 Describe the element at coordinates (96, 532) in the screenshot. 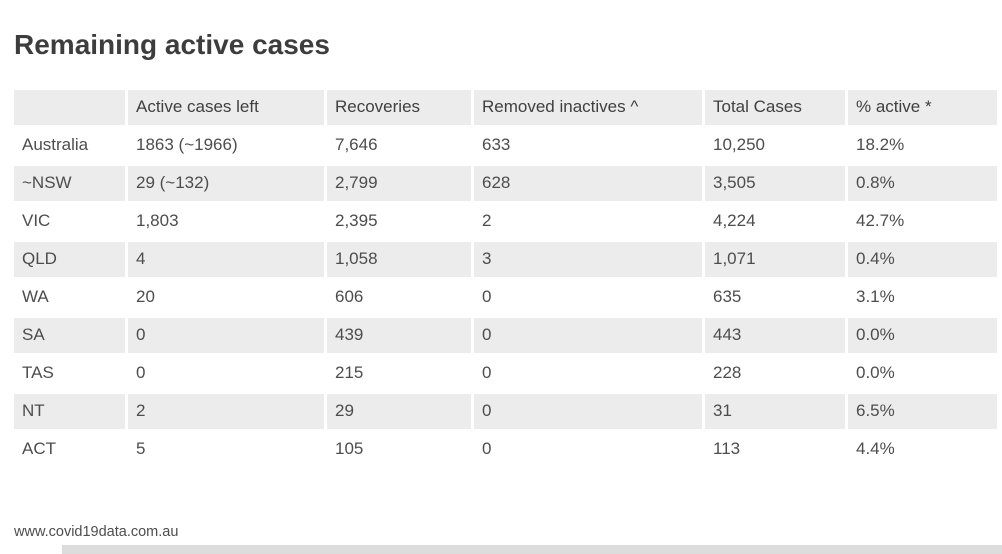

I see `source-url: www.covid19data.com.au` at that location.